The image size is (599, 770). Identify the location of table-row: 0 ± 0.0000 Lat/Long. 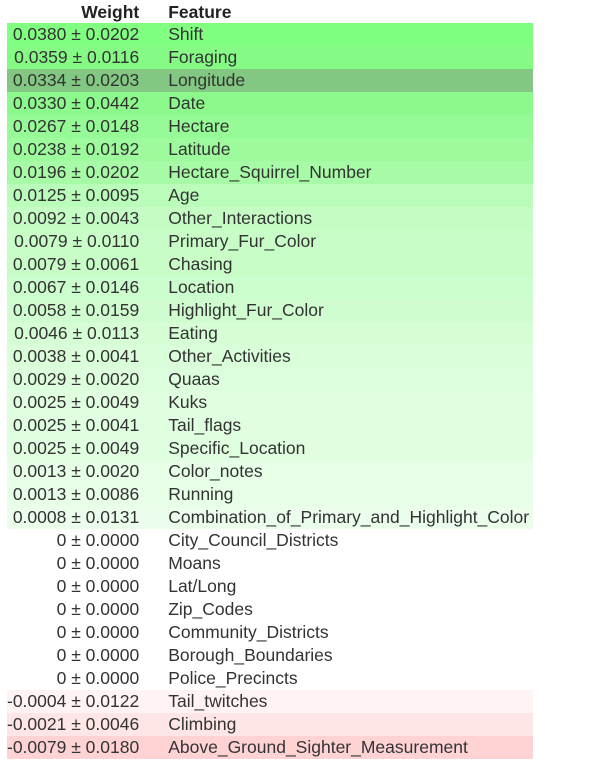
(270, 586).